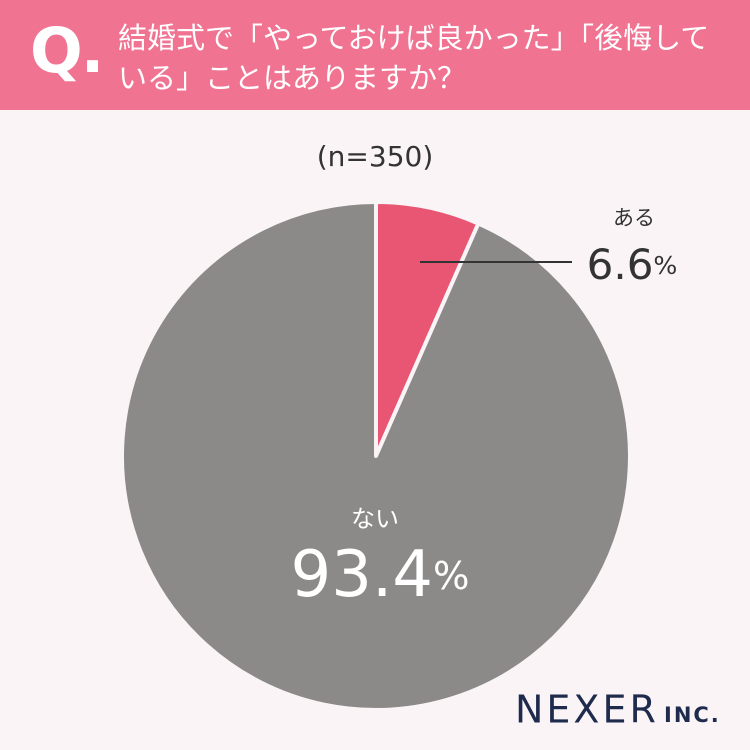  What do you see at coordinates (375, 156) in the screenshot?
I see `sample-size: (n=350)` at bounding box center [375, 156].